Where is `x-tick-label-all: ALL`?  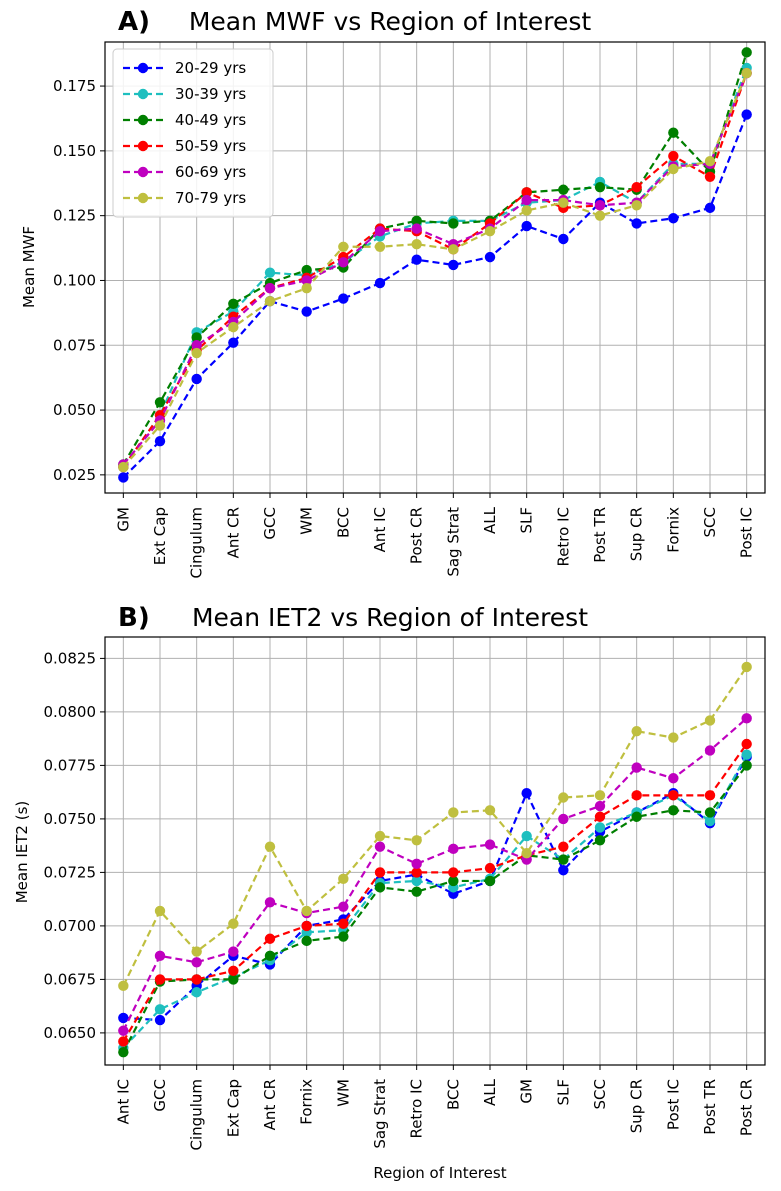 x-tick-label-all: ALL is located at coordinates (490, 520).